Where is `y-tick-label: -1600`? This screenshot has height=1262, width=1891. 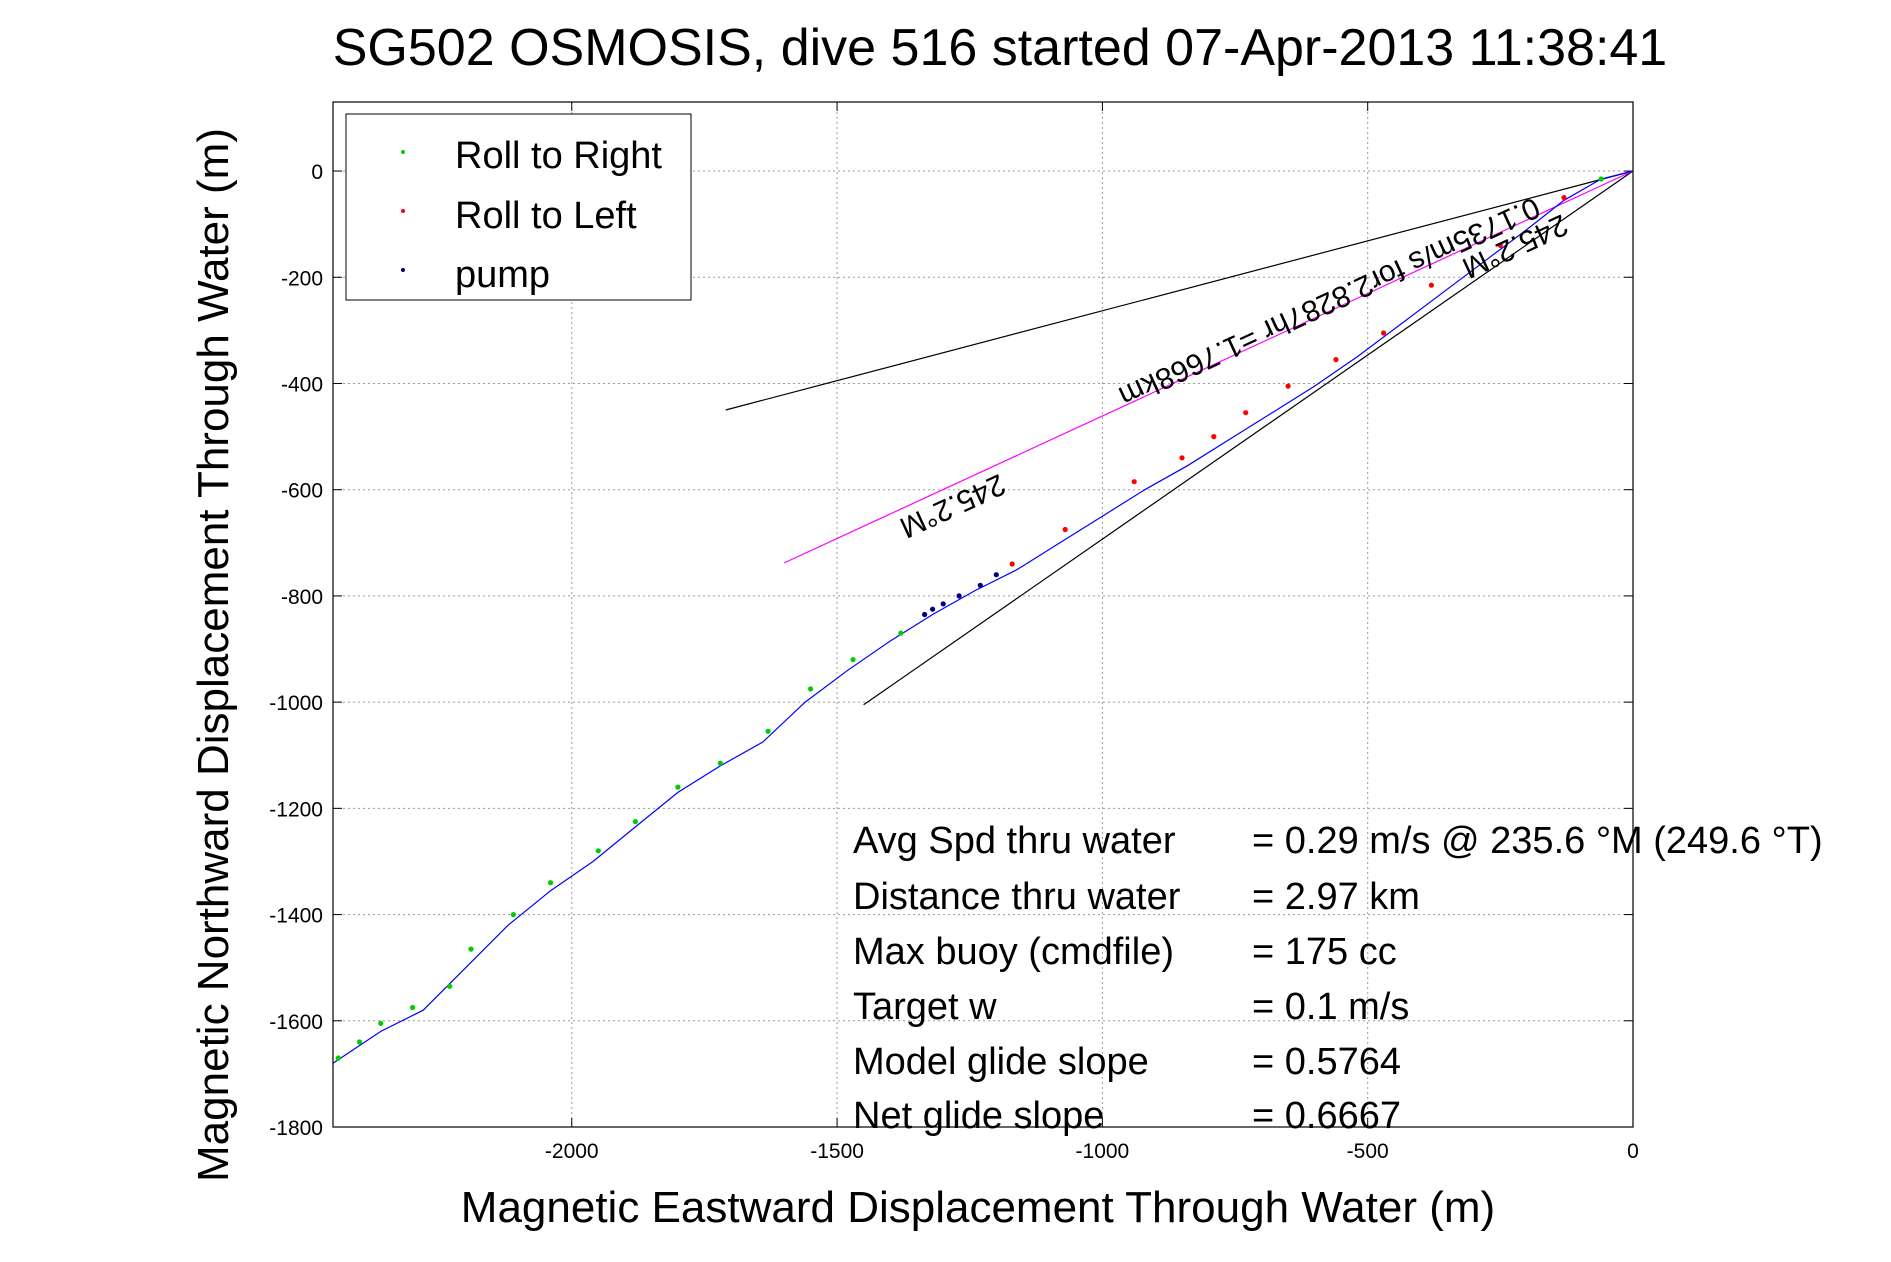 y-tick-label: -1600 is located at coordinates (296, 1022).